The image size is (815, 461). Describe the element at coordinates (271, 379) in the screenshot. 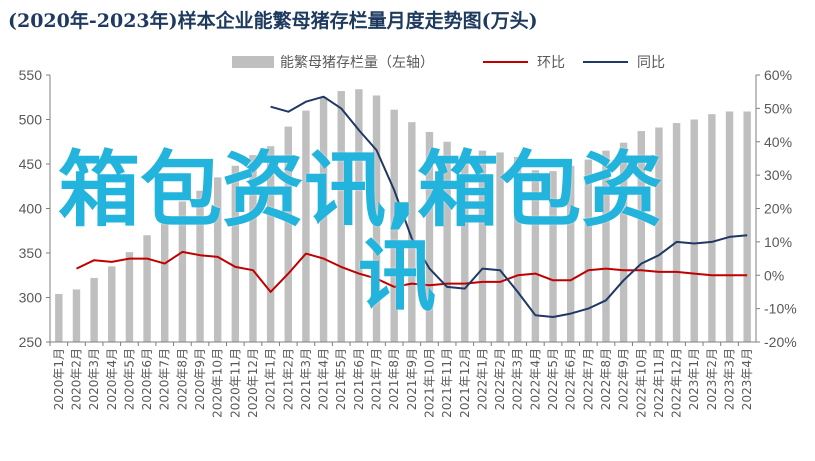

I see `x-tick-label: 2021年1月` at that location.